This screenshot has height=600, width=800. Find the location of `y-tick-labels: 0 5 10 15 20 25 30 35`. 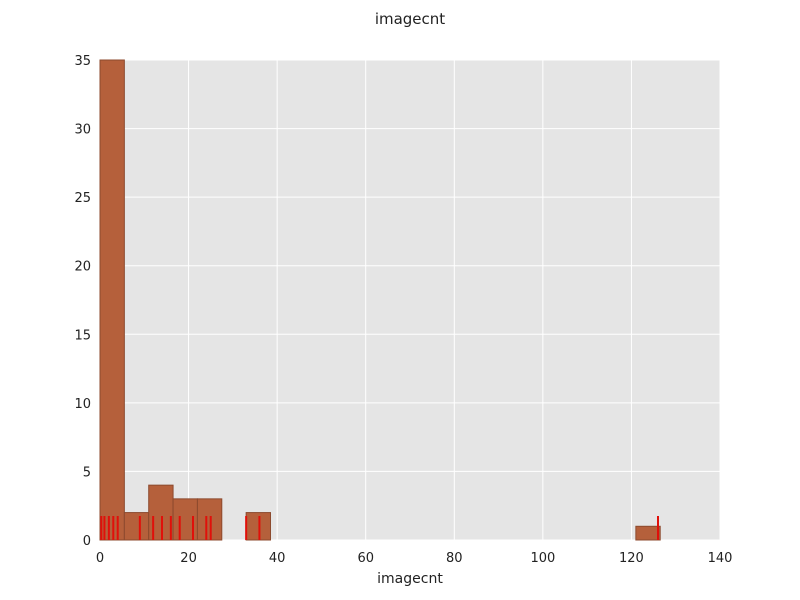

y-tick-labels: 0 5 10 15 20 25 30 35 is located at coordinates (82, 301).